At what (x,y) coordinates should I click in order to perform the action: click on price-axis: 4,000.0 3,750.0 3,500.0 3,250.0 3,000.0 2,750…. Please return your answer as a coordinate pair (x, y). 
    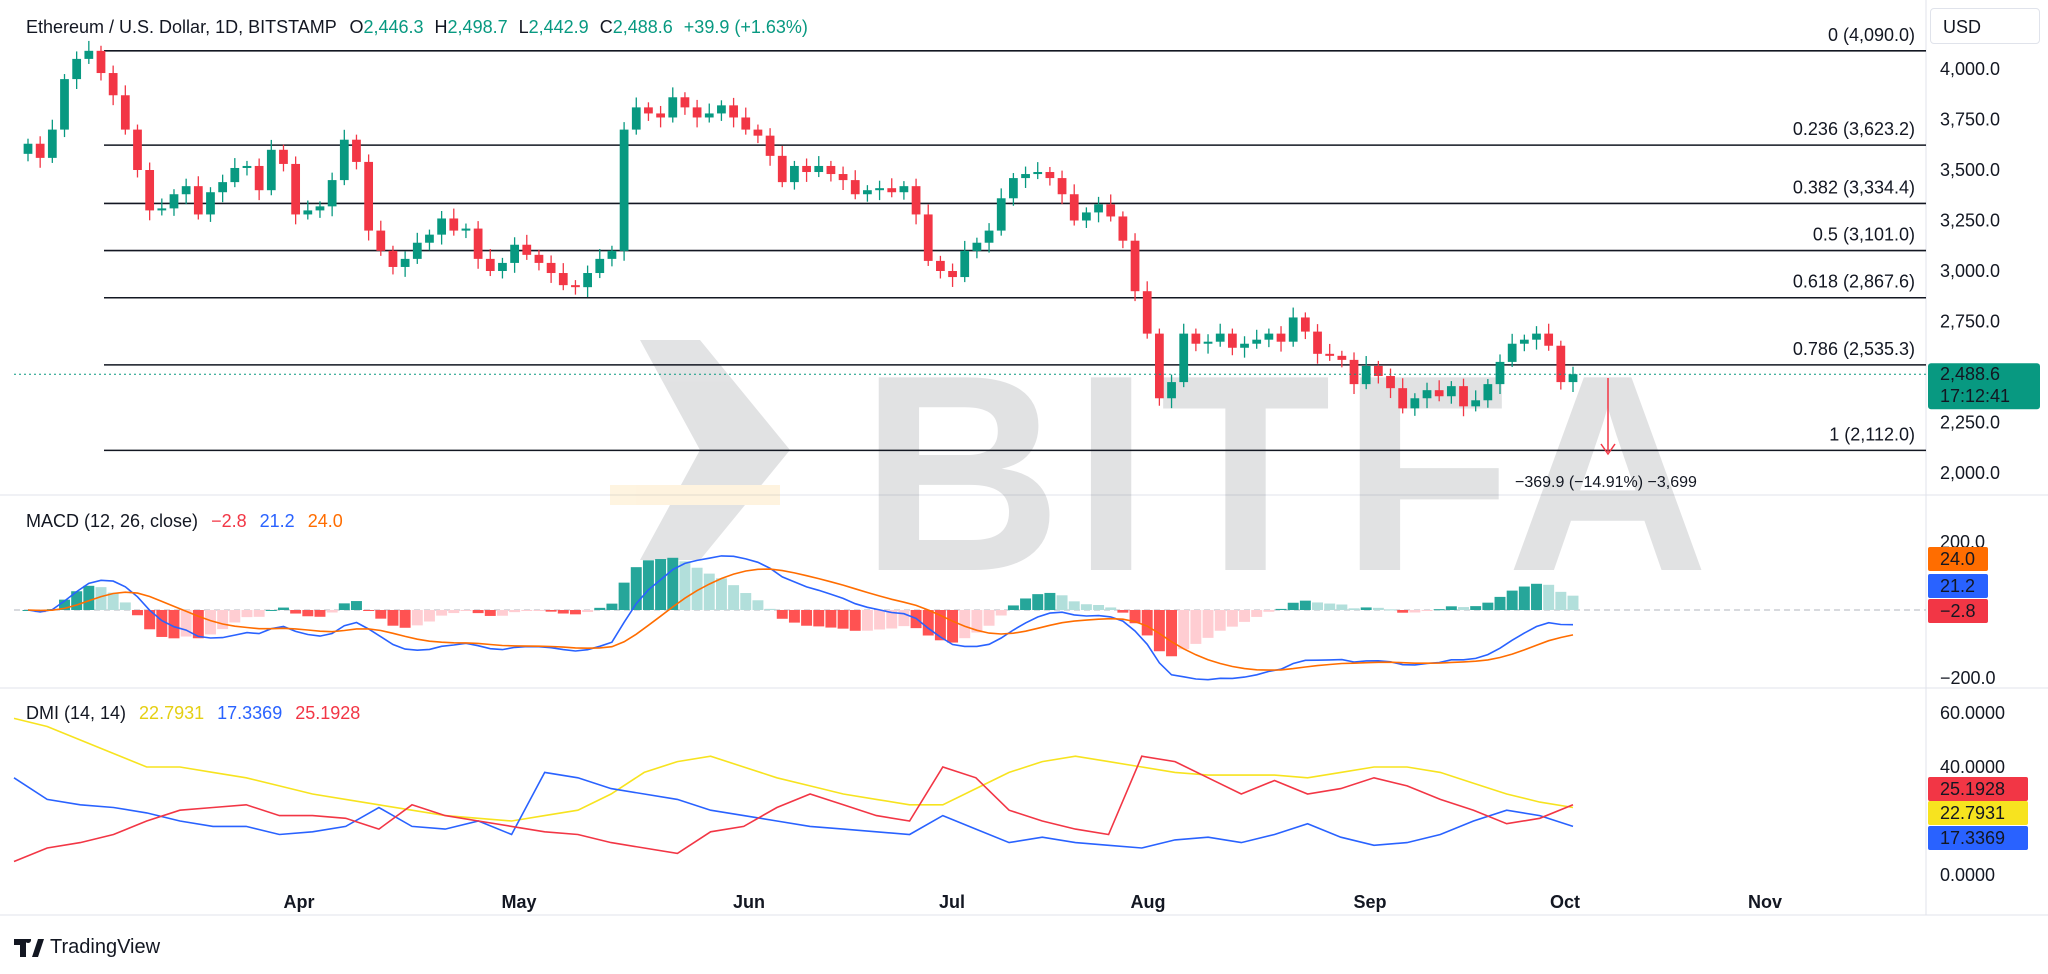
    Looking at the image, I should click on (1970, 271).